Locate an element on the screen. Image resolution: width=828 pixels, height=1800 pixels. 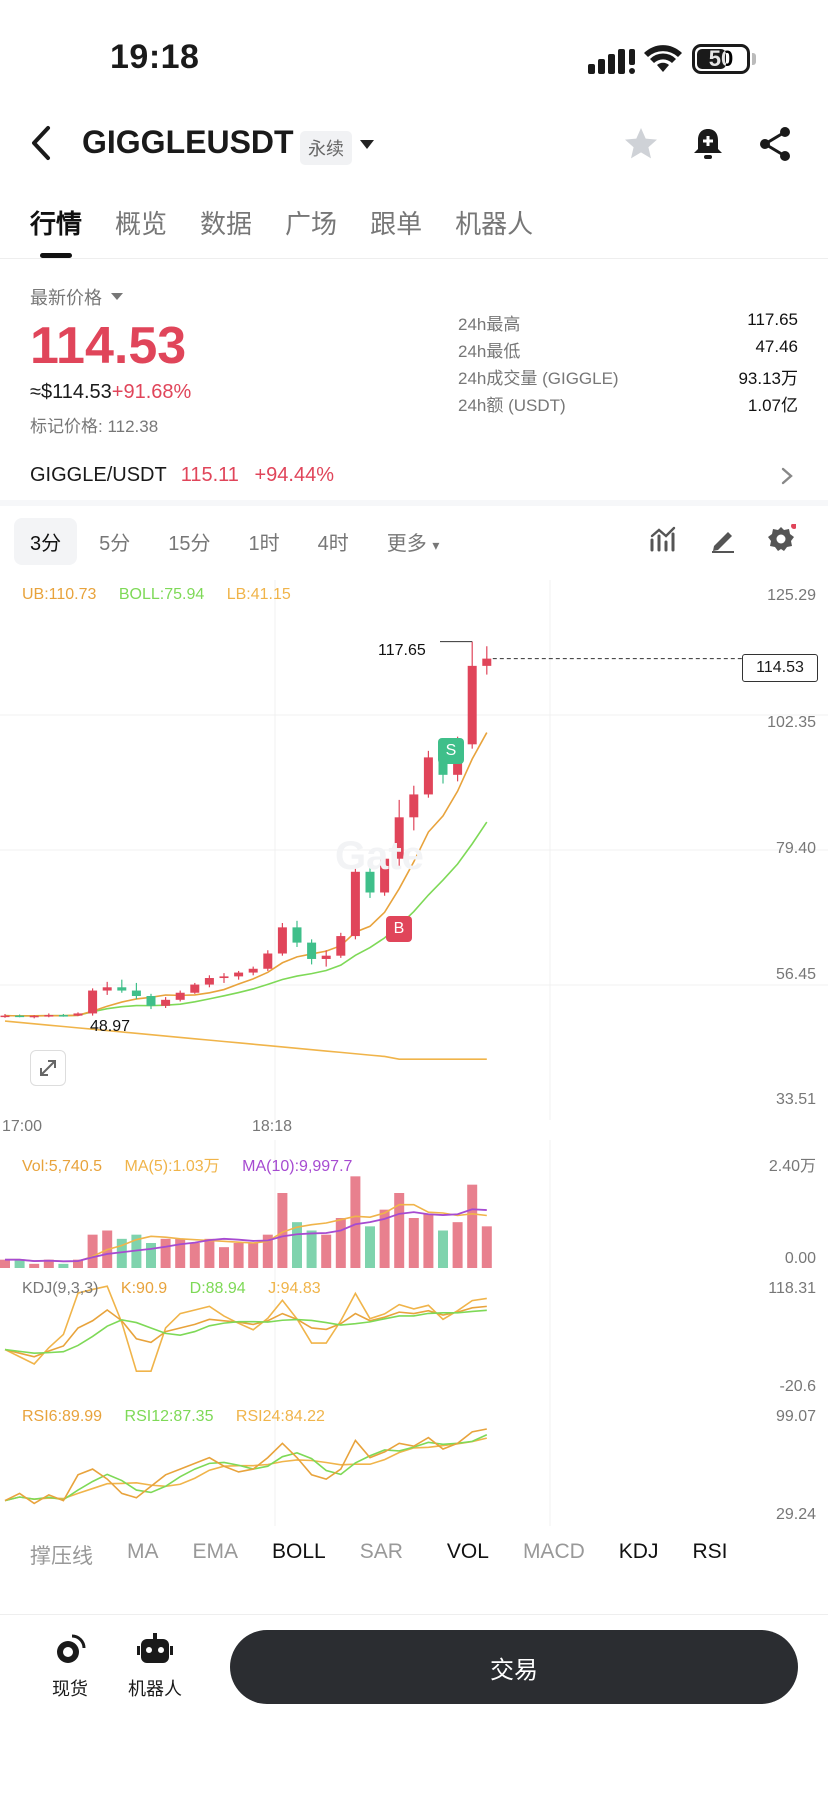
y-tick-4: 56.45 is located at coordinates (795, 974).